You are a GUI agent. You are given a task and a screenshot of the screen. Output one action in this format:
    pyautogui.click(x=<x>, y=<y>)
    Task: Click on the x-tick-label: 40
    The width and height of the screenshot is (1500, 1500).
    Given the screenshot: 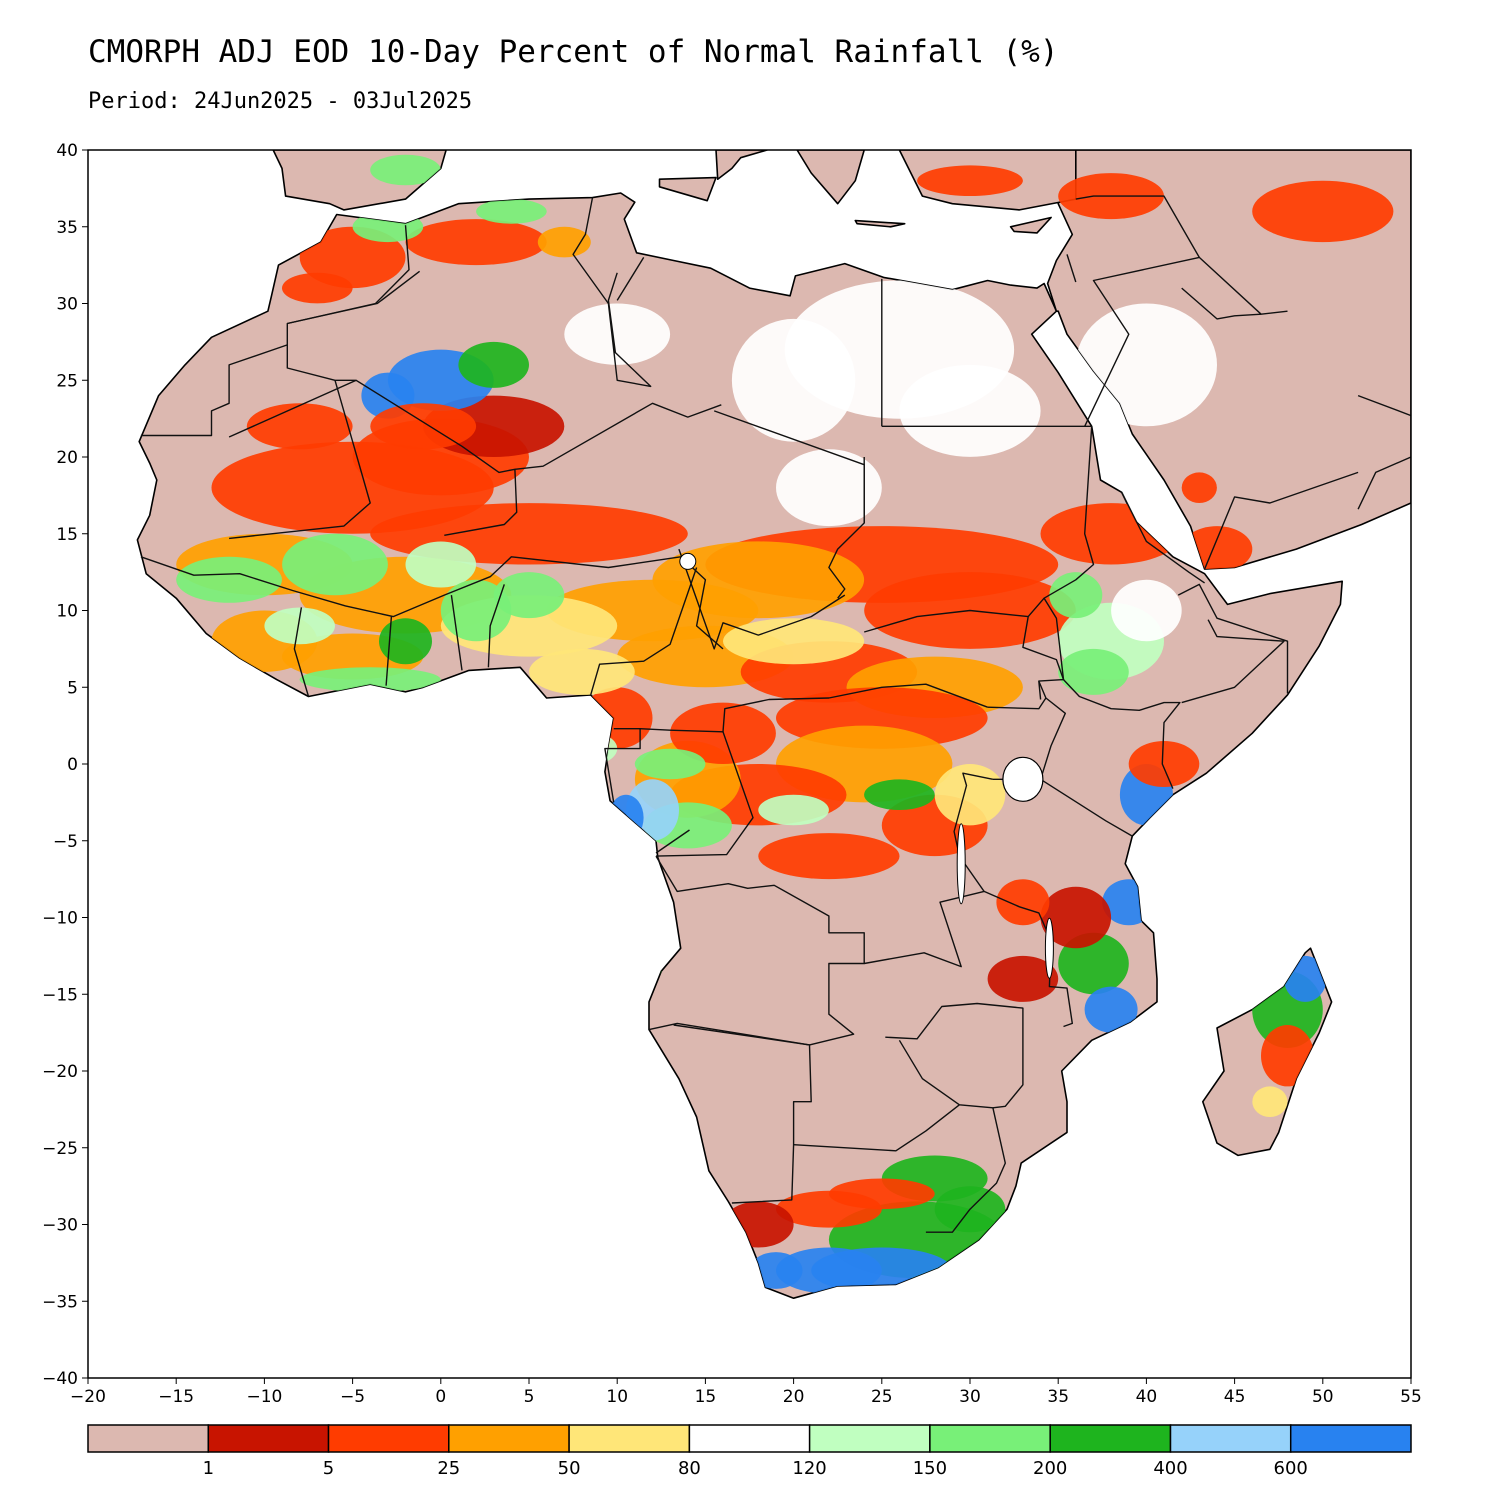 What is the action you would take?
    pyautogui.click(x=1147, y=1397)
    